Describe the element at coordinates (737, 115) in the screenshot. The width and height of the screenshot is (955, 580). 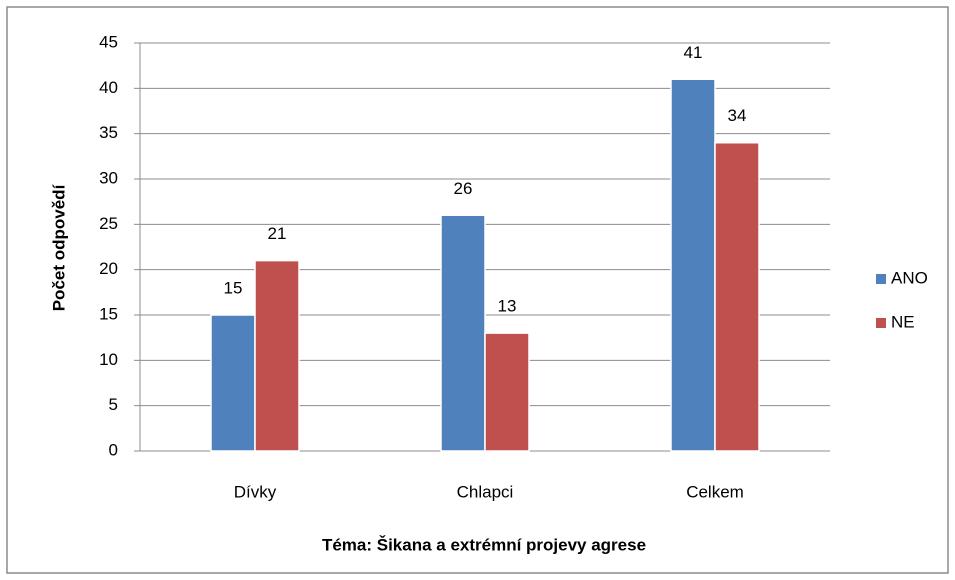
I see `data-label: 34` at that location.